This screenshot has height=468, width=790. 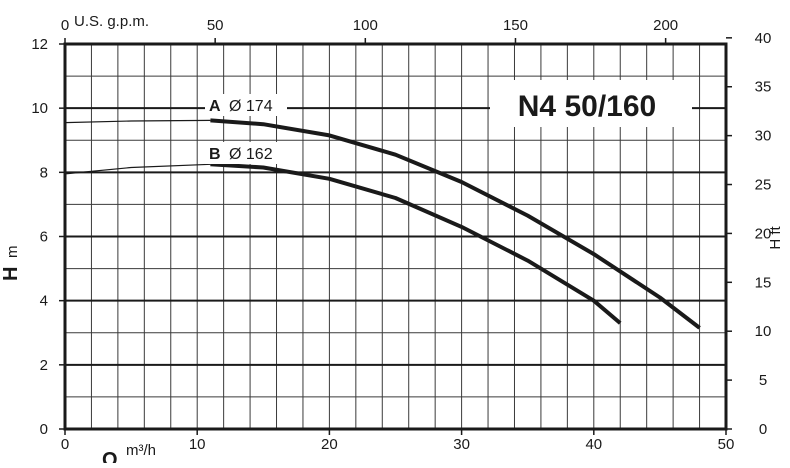 I want to click on curve-label-a-background, so click(x=246, y=105).